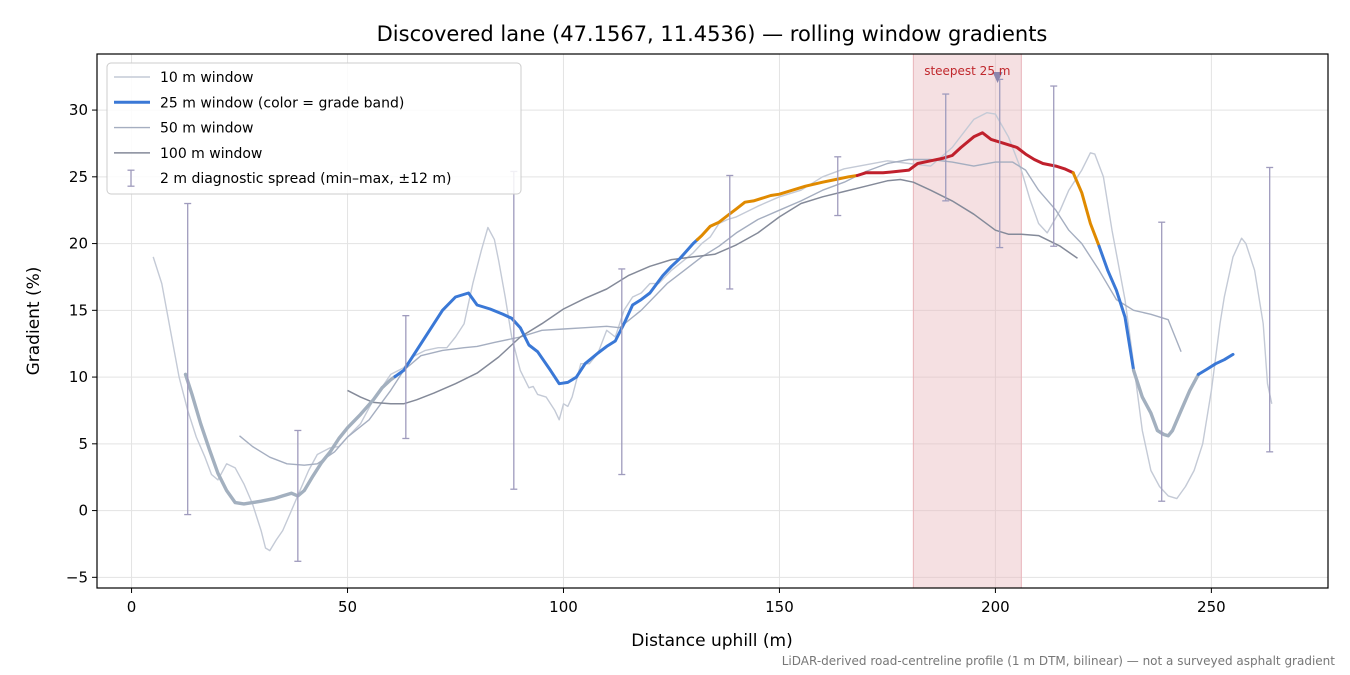 This screenshot has width=1350, height=675. What do you see at coordinates (997, 78) in the screenshot?
I see `steepest-marker` at bounding box center [997, 78].